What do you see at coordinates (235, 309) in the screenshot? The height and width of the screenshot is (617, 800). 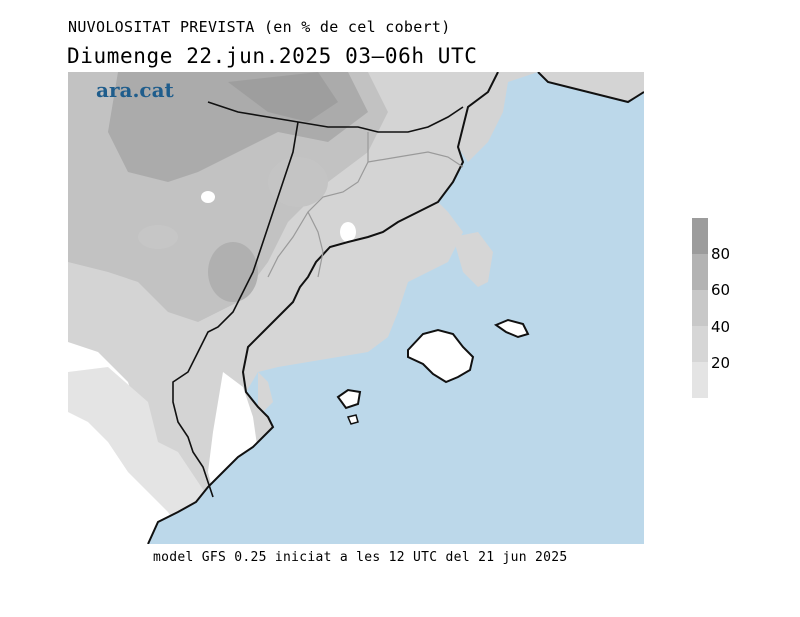 I see `regional-border` at bounding box center [235, 309].